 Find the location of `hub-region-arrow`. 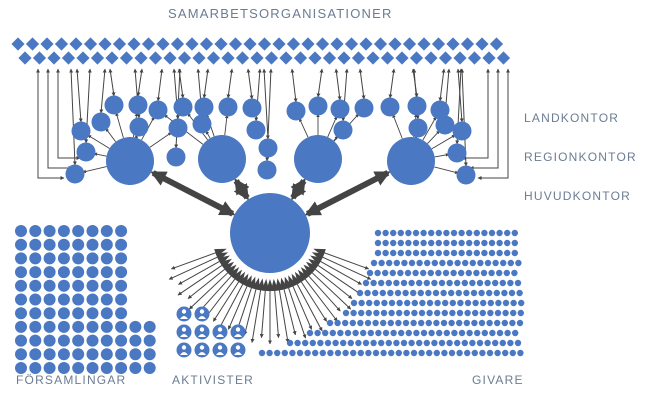

hub-region-arrow is located at coordinates (298, 189).